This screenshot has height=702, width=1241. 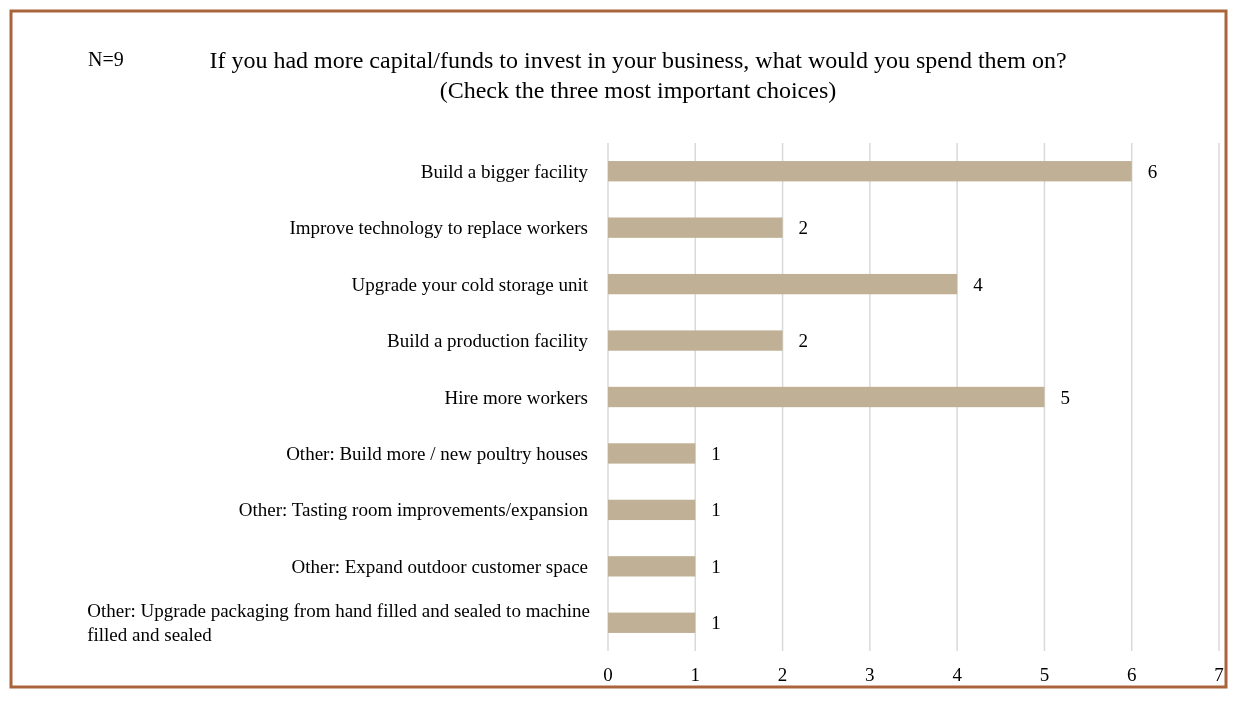 What do you see at coordinates (978, 284) in the screenshot?
I see `data-label: 4` at bounding box center [978, 284].